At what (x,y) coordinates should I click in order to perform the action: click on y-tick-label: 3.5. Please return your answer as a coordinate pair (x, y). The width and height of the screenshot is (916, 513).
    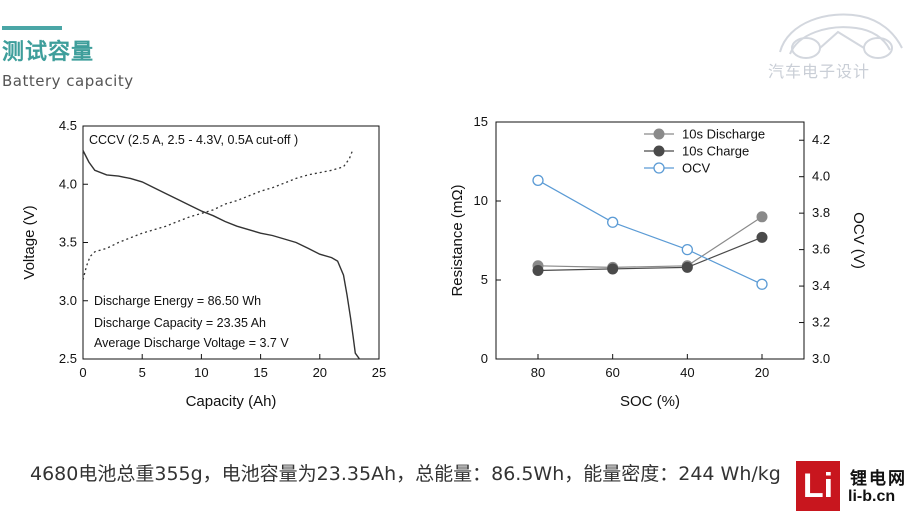
    Looking at the image, I should click on (68, 242).